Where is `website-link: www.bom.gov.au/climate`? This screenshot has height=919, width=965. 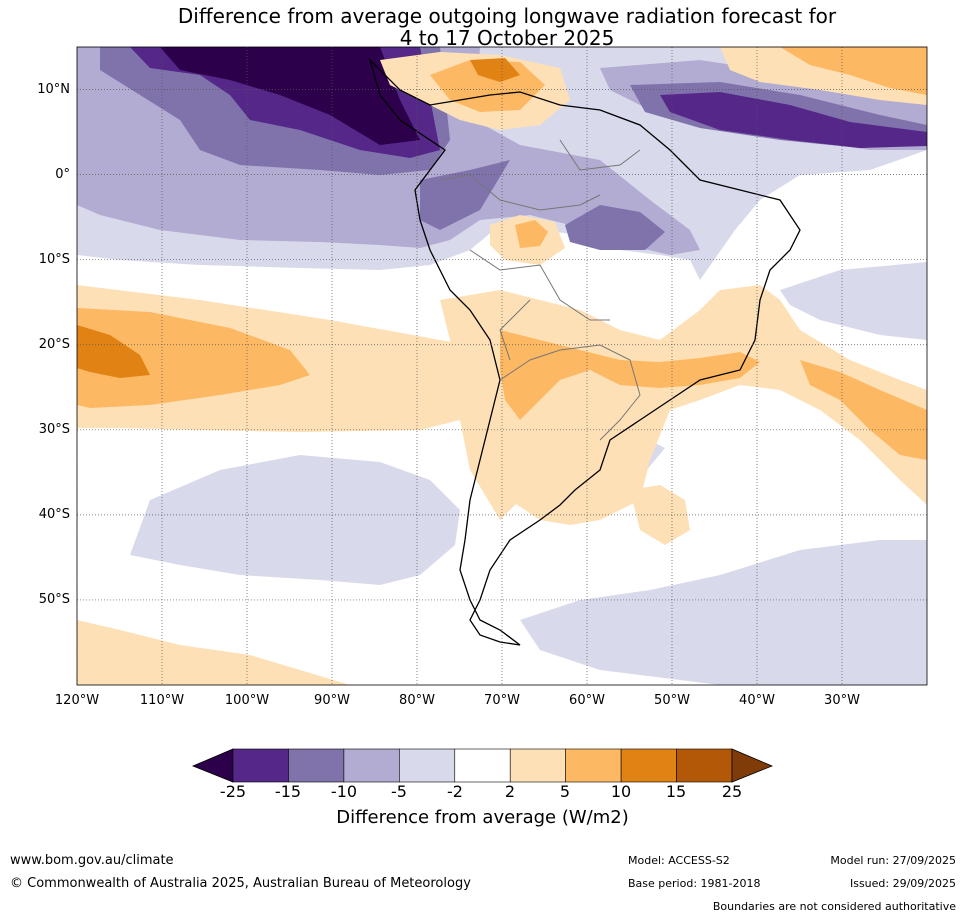
website-link: www.bom.gov.au/climate is located at coordinates (92, 860).